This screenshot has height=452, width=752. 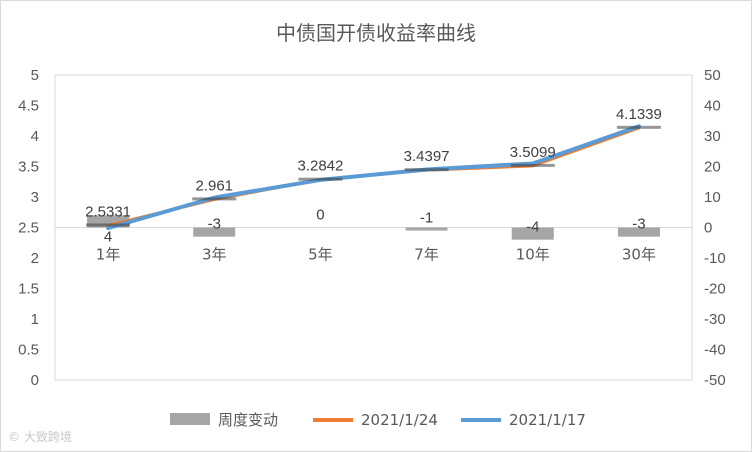 What do you see at coordinates (712, 75) in the screenshot?
I see `right-axis-tick-label: 50` at bounding box center [712, 75].